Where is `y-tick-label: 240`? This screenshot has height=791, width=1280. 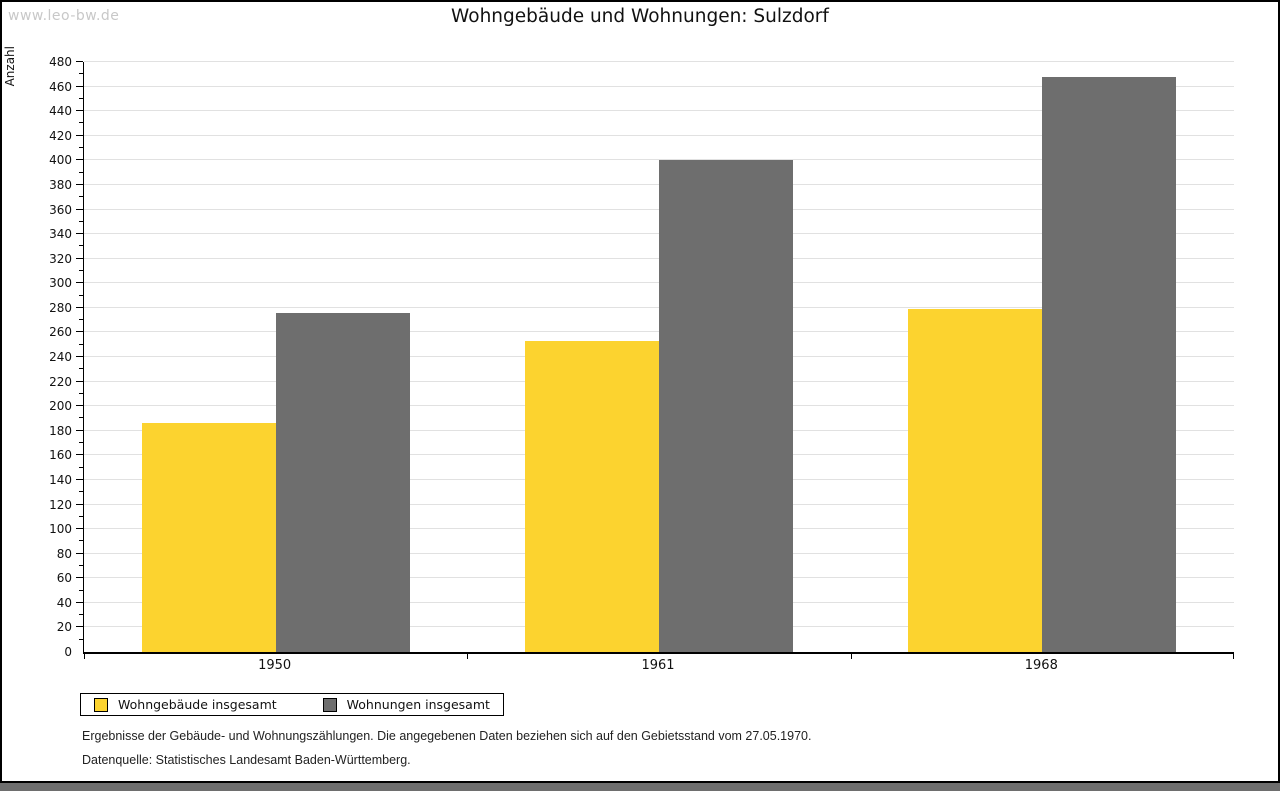
y-tick-label: 240 is located at coordinates (60, 357).